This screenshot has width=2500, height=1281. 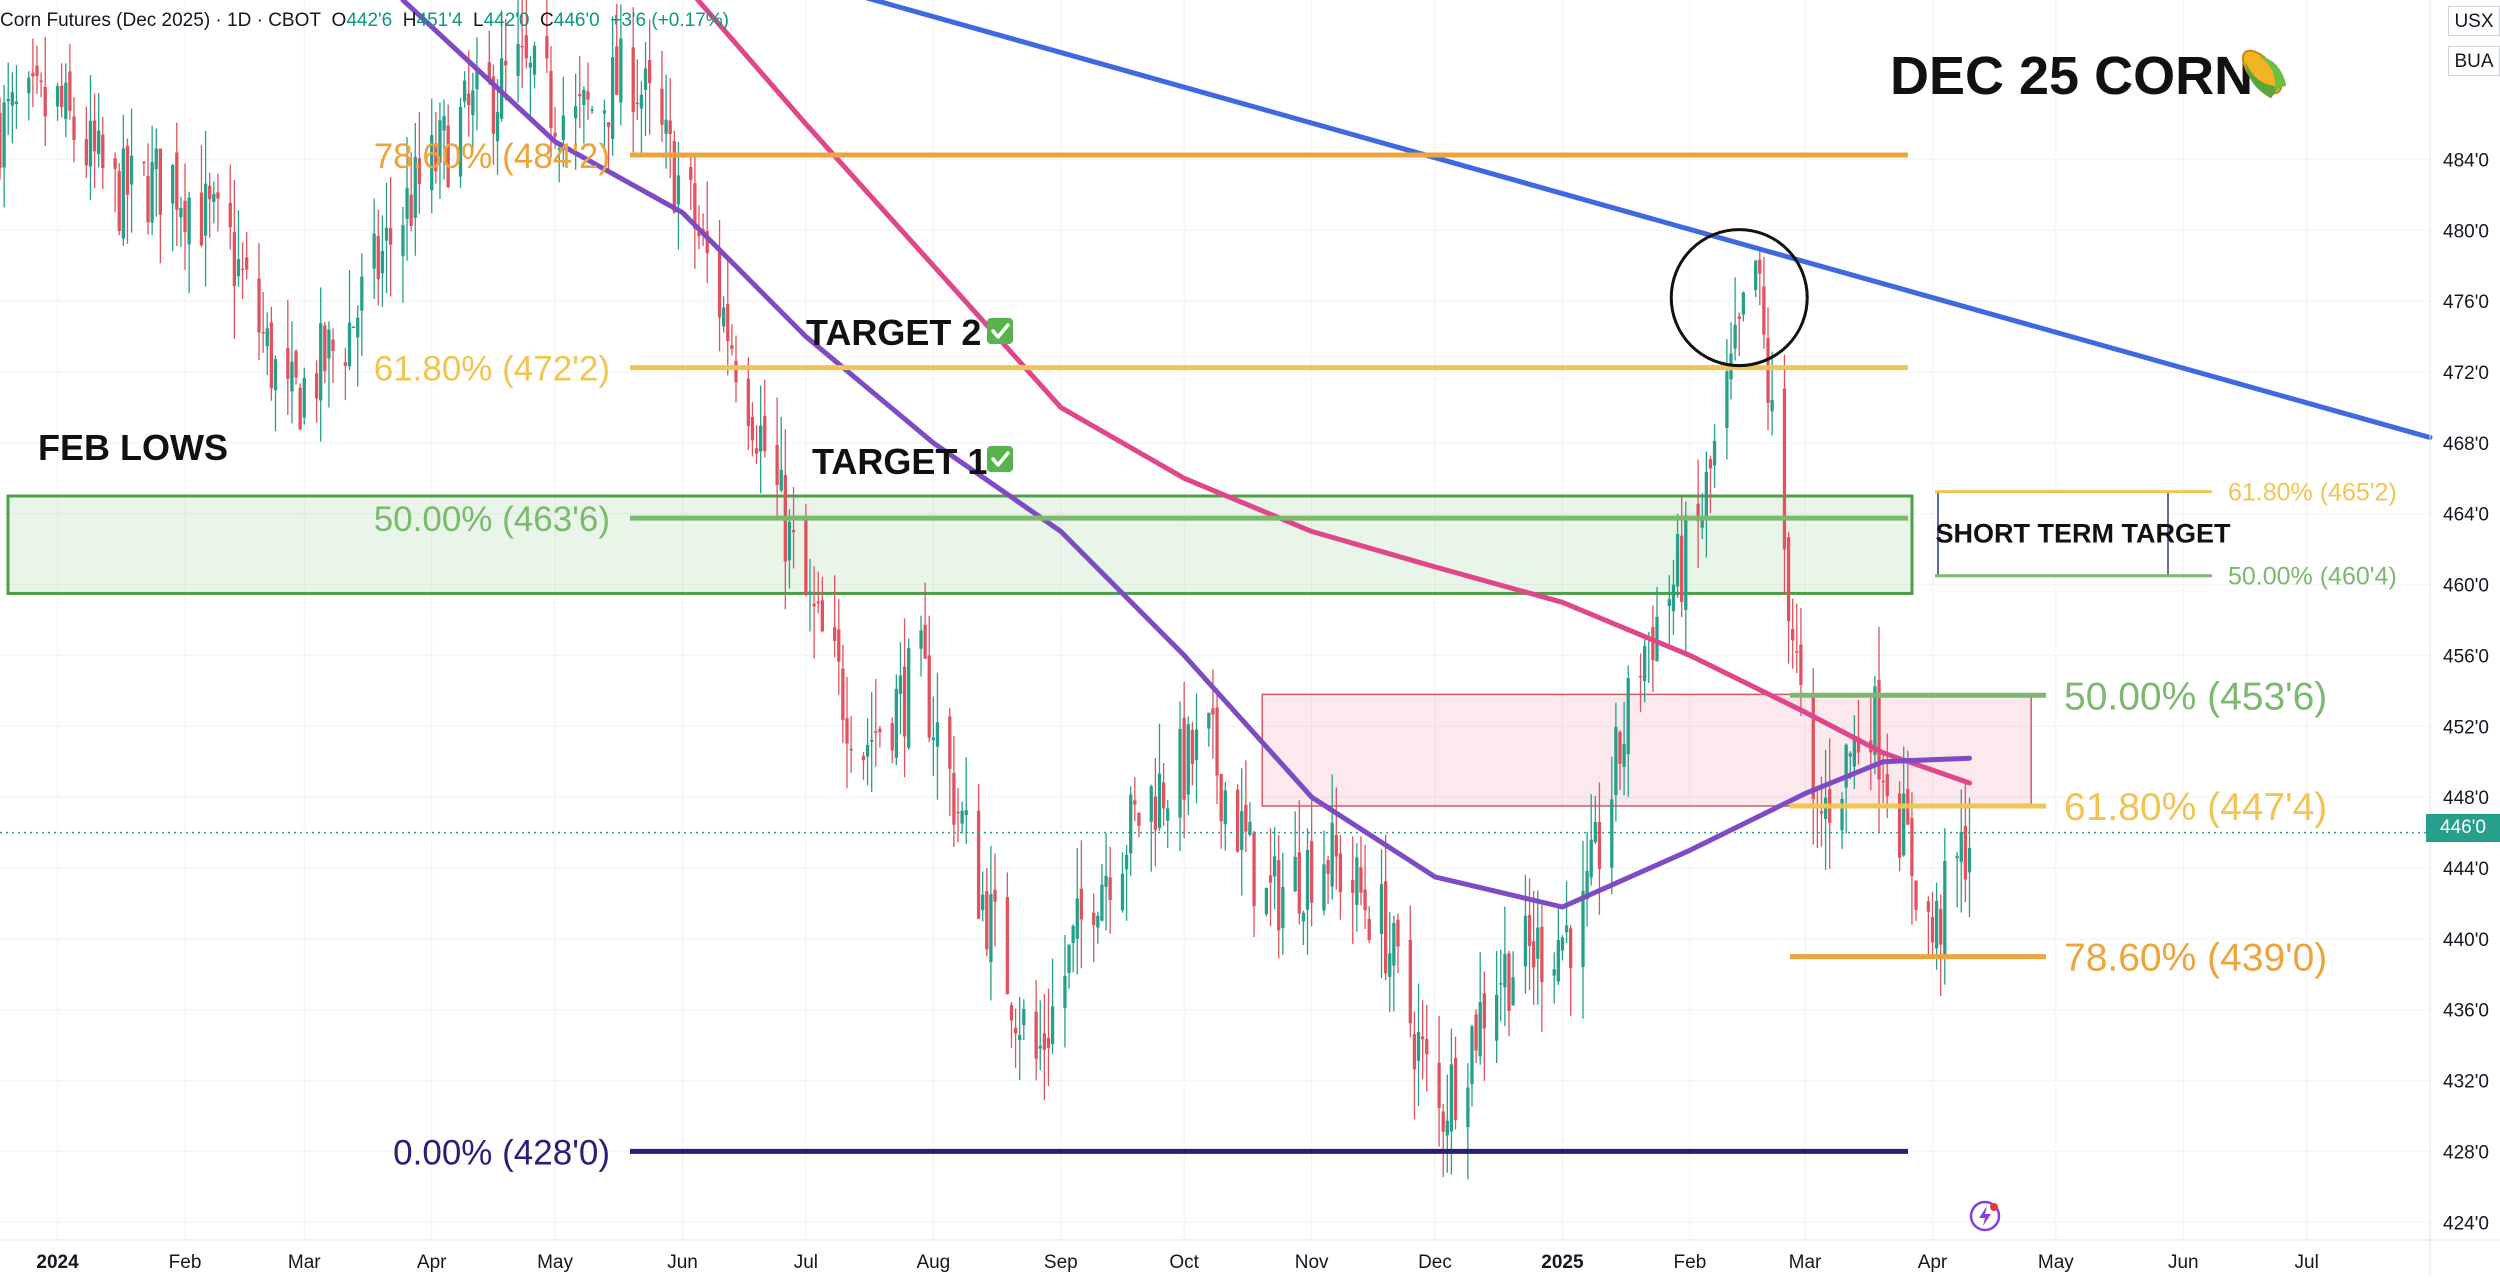 What do you see at coordinates (492, 519) in the screenshot?
I see `fib-level-label: 50.00% (463'6)` at bounding box center [492, 519].